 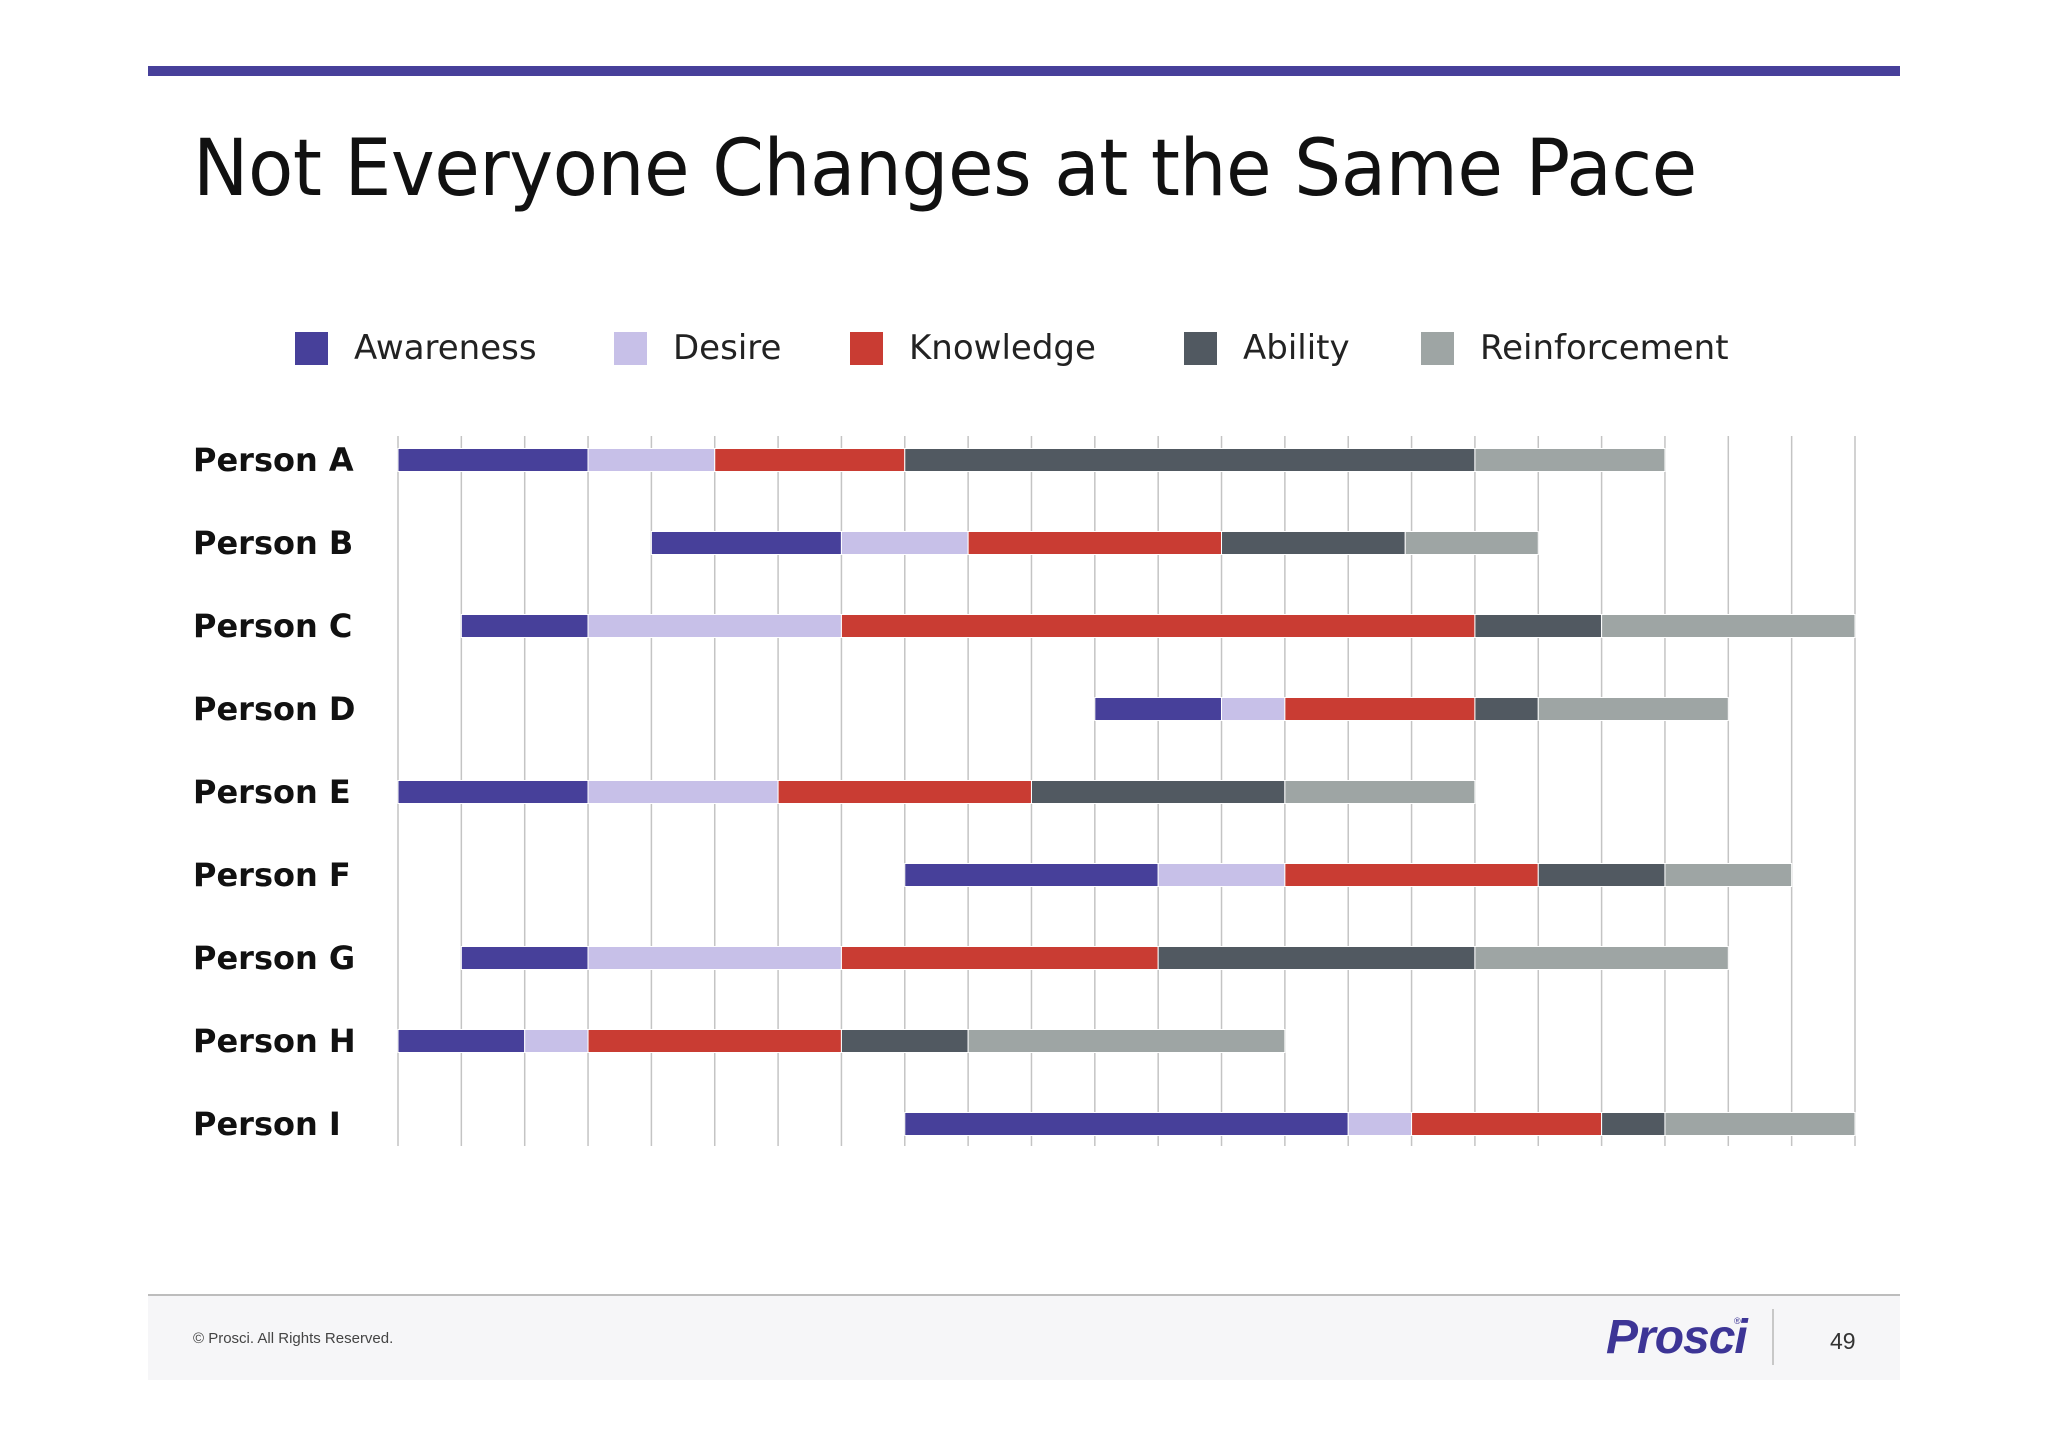 I want to click on prosci-logo: Prosci, so click(x=1677, y=1337).